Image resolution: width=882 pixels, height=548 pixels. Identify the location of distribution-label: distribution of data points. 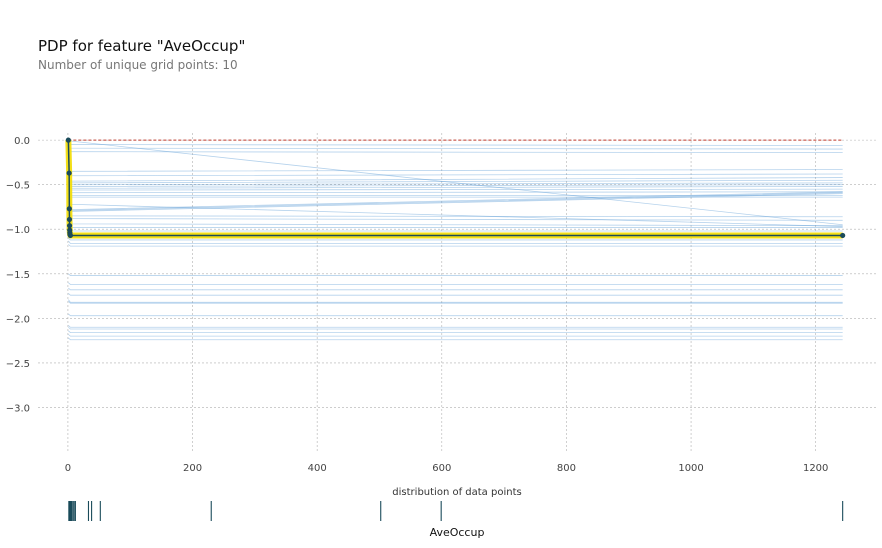
(456, 492).